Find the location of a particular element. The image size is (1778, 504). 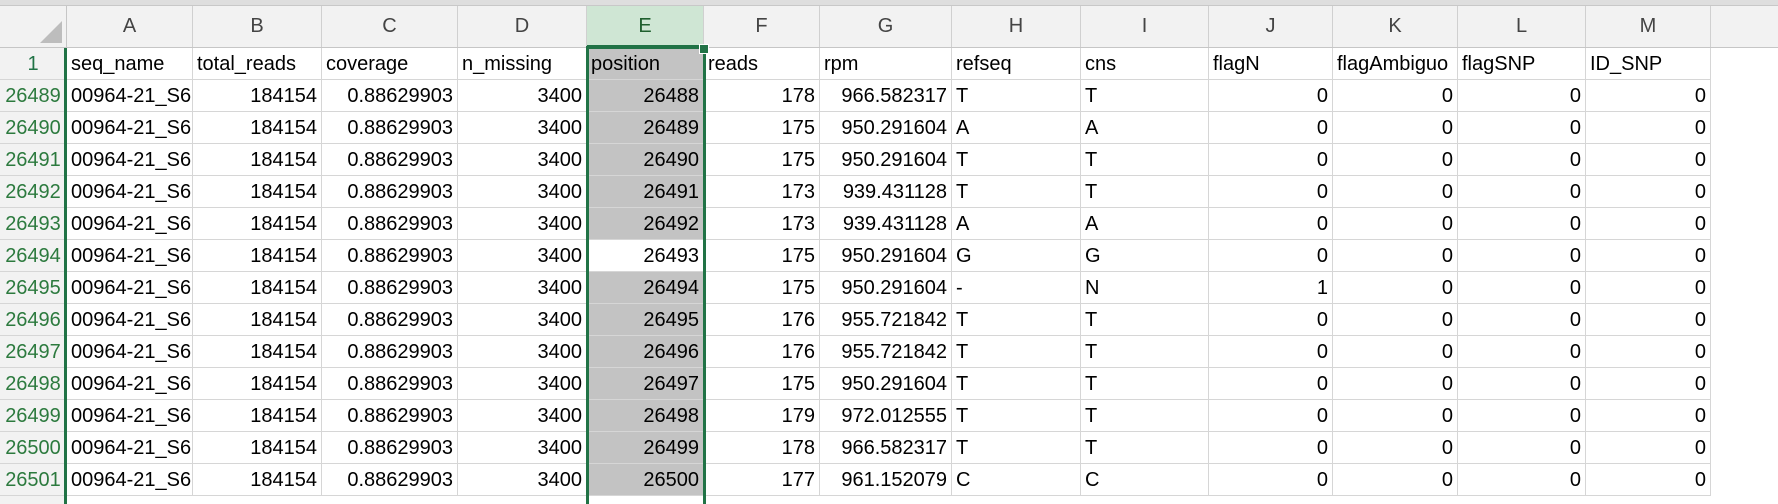

table-cell: 26492 is located at coordinates (645, 224).